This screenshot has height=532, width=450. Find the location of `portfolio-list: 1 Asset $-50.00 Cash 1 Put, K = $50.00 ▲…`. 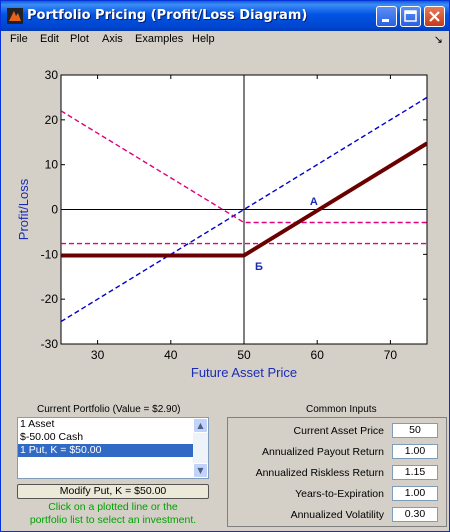

portfolio-list: 1 Asset $-50.00 Cash 1 Put, K = $50.00 ▲… is located at coordinates (113, 448).